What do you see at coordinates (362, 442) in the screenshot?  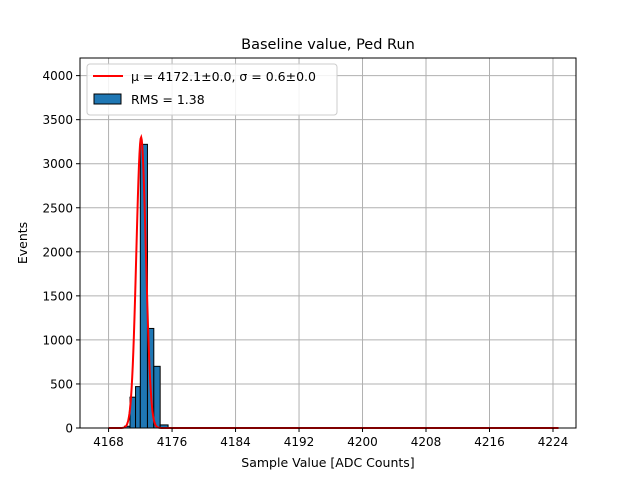 I see `x-tick-label: 4200` at bounding box center [362, 442].